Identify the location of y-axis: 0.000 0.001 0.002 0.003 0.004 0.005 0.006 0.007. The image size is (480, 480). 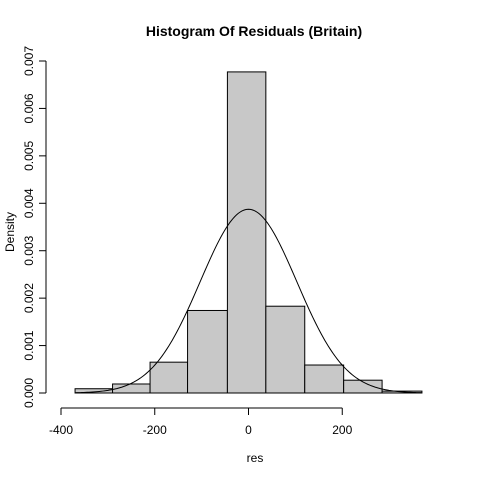
(34, 227).